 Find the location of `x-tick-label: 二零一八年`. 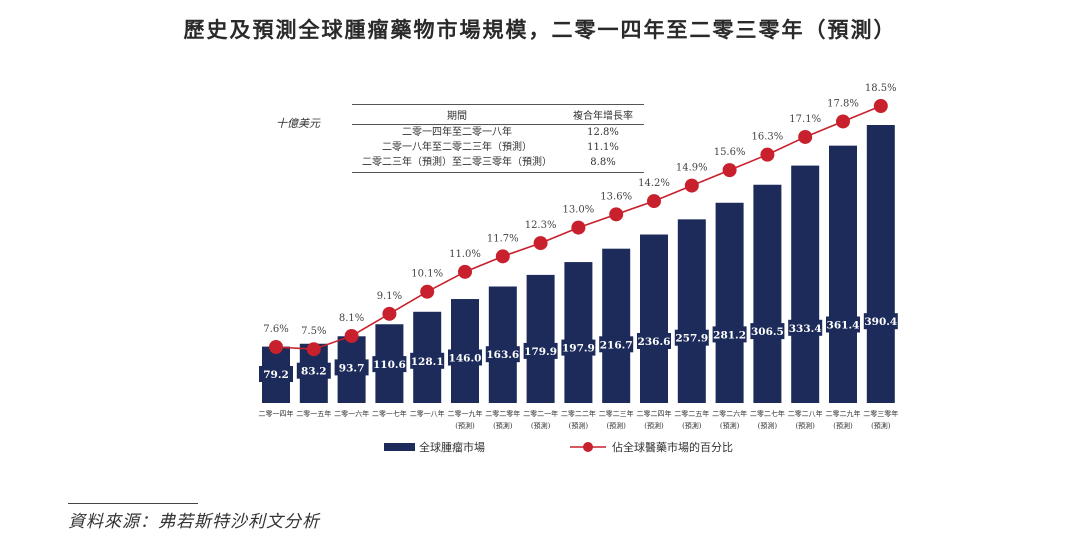

x-tick-label: 二零一八年 is located at coordinates (427, 413).